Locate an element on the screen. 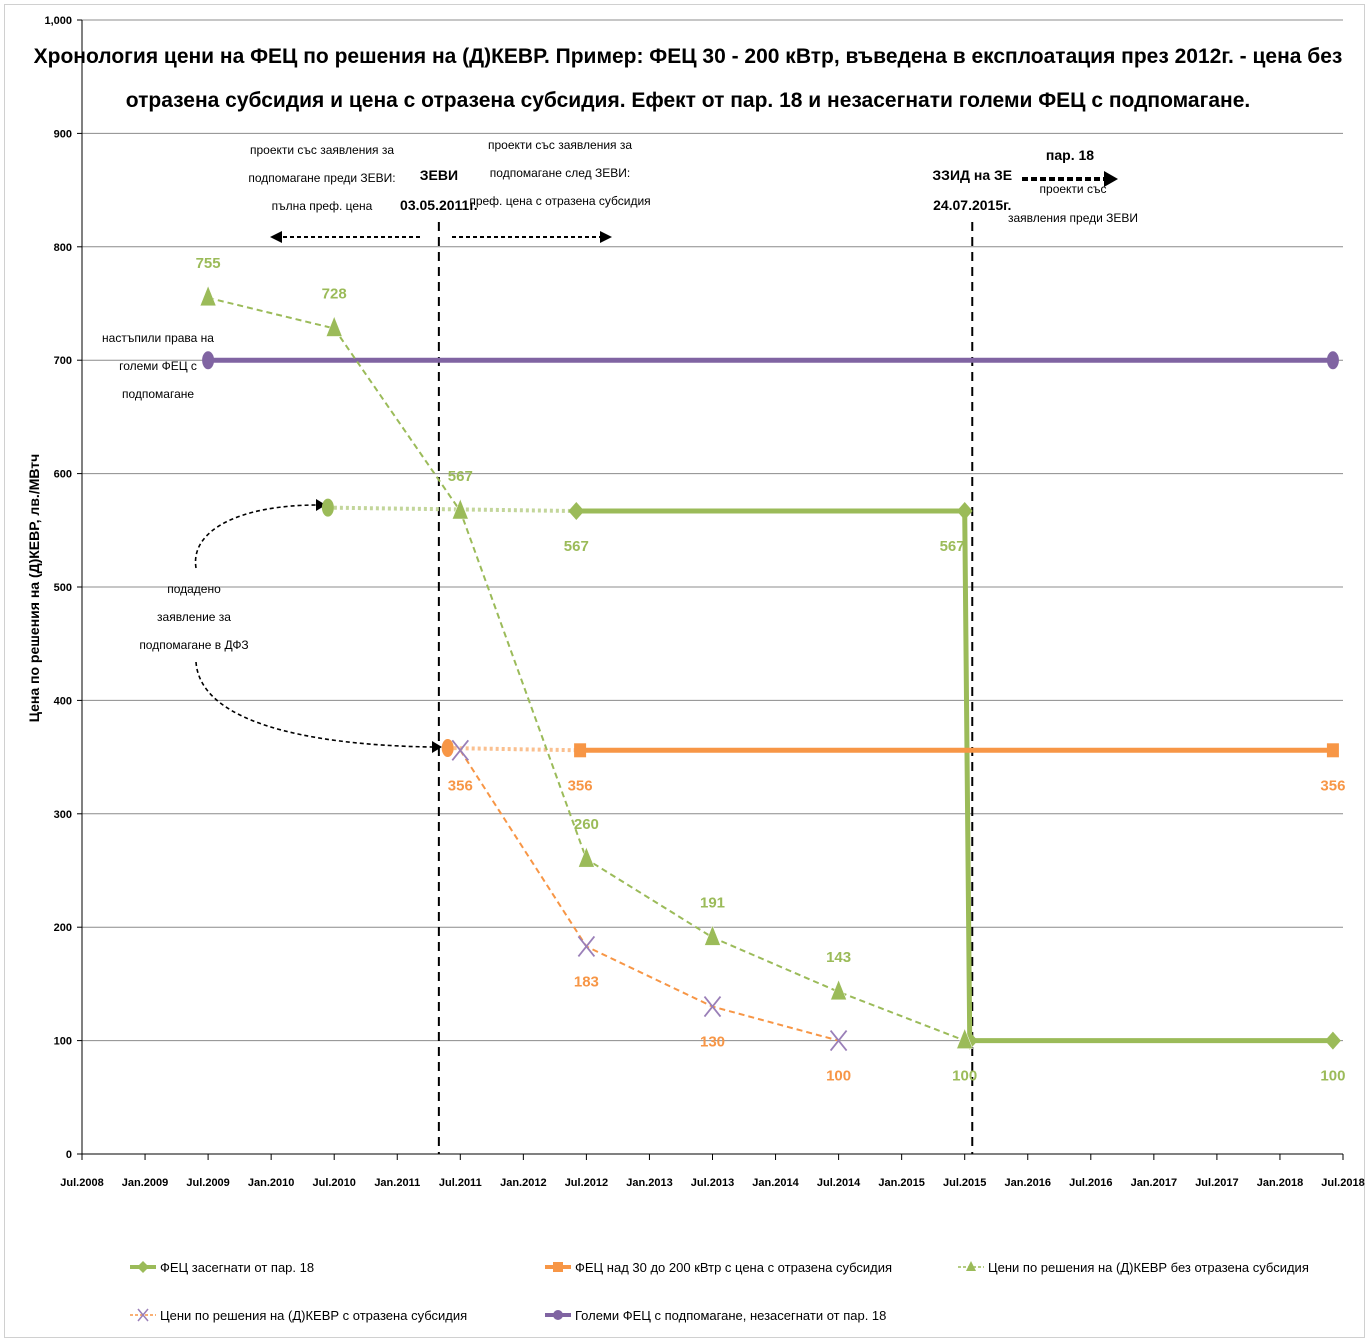 This screenshot has height=1343, width=1371. annotation-text: подпомагане в ДФЗ is located at coordinates (193, 645).